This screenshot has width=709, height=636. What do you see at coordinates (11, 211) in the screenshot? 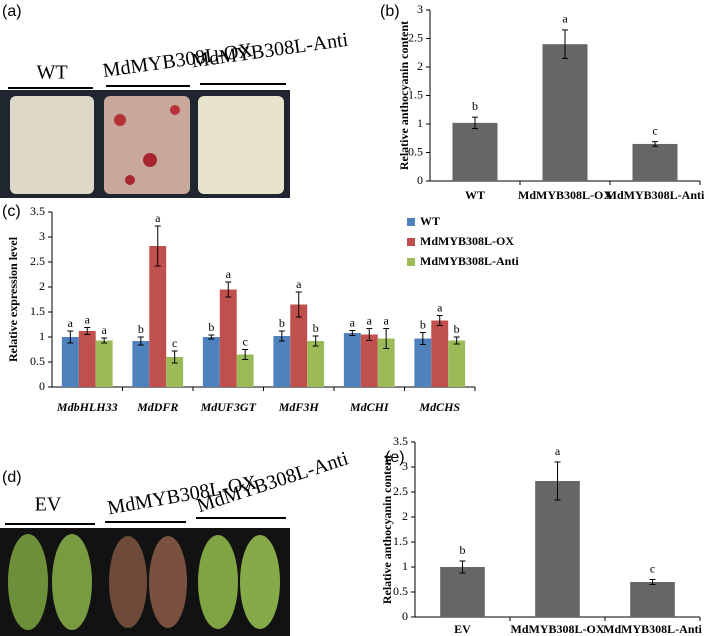
I see `panel-label: (c)` at bounding box center [11, 211].